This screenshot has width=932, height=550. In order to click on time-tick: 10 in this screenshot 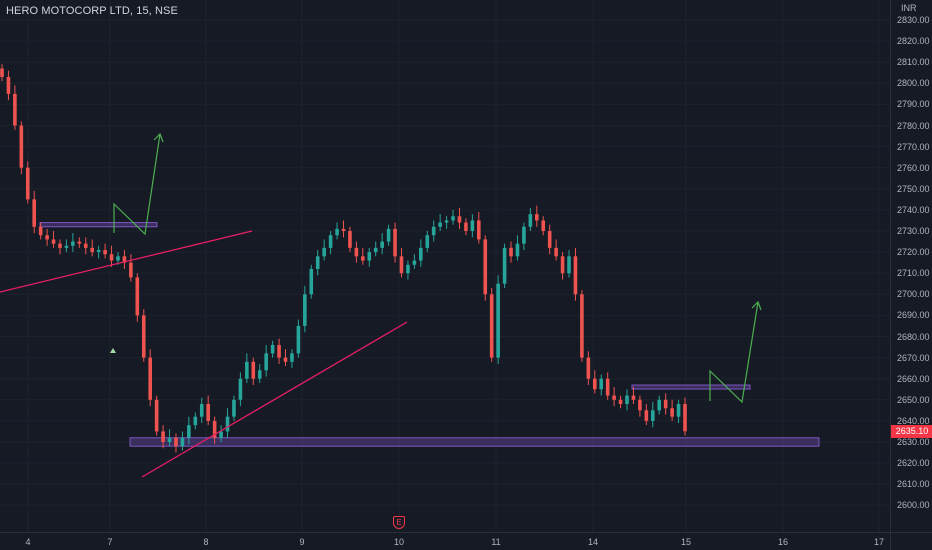, I will do `click(399, 542)`.